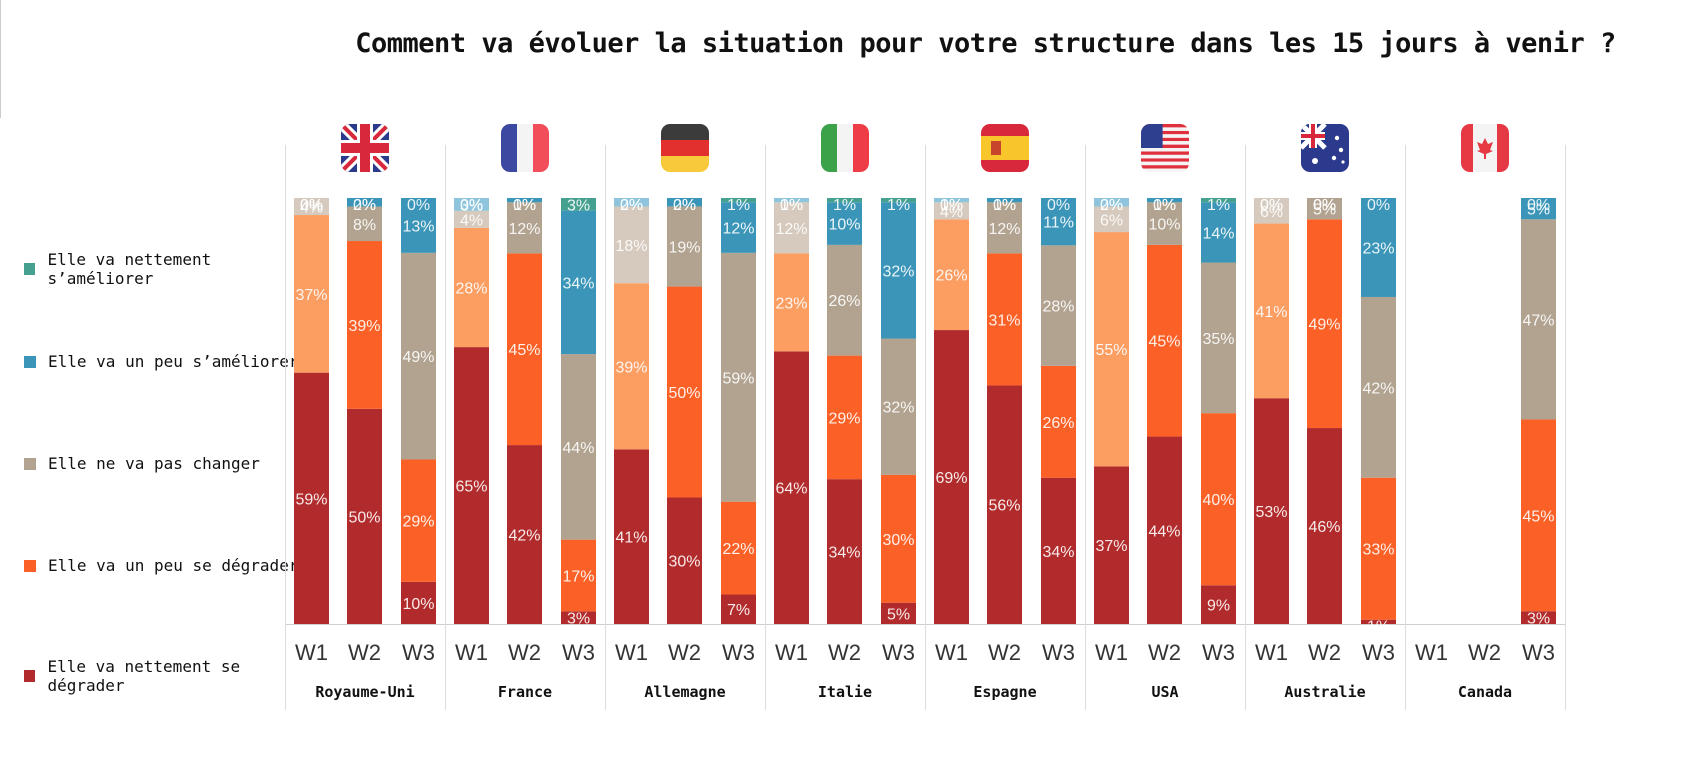 The height and width of the screenshot is (769, 1701). I want to click on data-label: 40%, so click(1218, 500).